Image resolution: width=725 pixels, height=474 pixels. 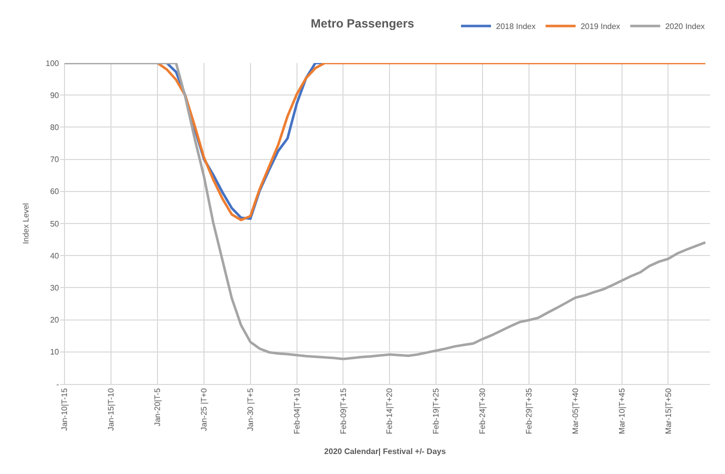 What do you see at coordinates (58, 384) in the screenshot?
I see `y-tick-label: -` at bounding box center [58, 384].